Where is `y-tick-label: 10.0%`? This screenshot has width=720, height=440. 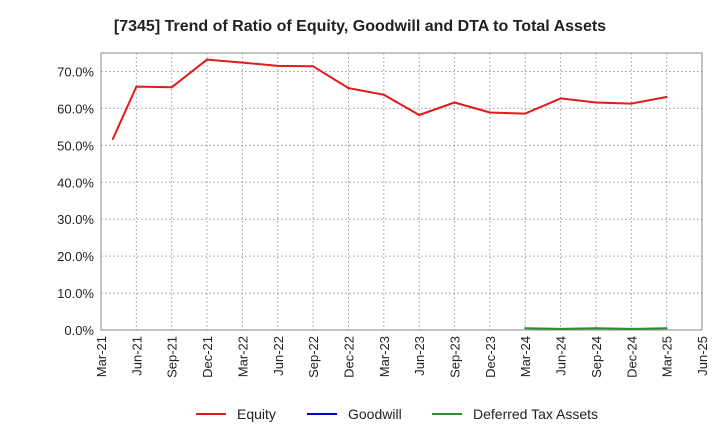 y-tick-label: 10.0% is located at coordinates (75, 293).